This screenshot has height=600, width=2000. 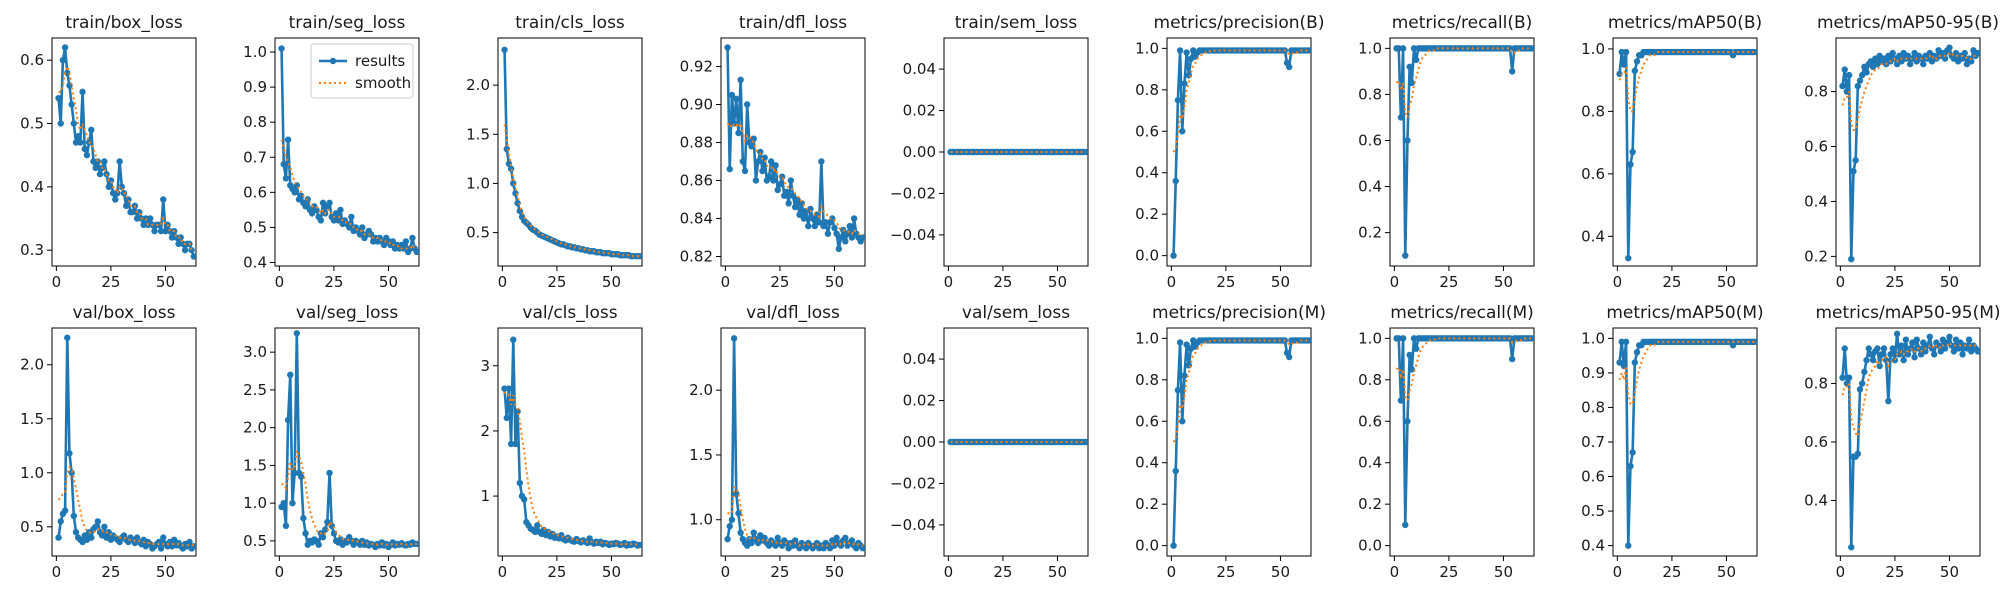 What do you see at coordinates (32, 250) in the screenshot?
I see `y-tick-label: 0.3` at bounding box center [32, 250].